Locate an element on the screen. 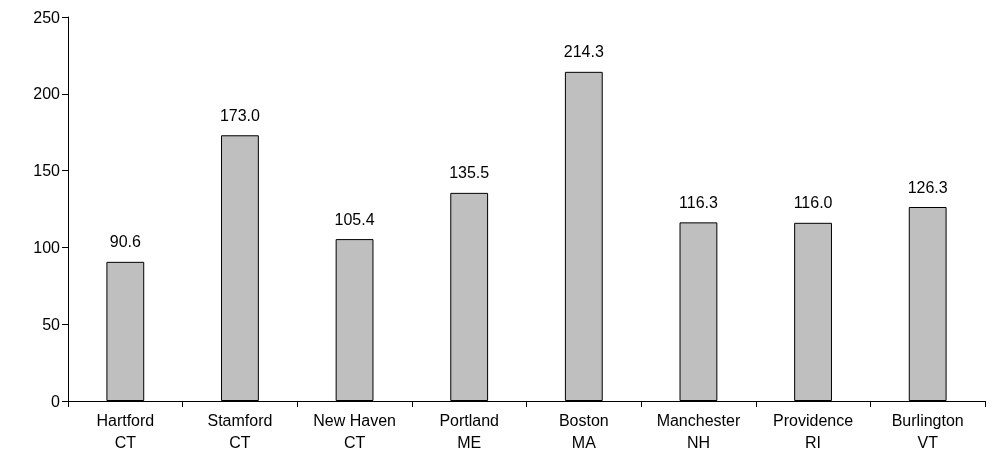 The width and height of the screenshot is (1003, 453). data-label: 116.0 is located at coordinates (813, 203).